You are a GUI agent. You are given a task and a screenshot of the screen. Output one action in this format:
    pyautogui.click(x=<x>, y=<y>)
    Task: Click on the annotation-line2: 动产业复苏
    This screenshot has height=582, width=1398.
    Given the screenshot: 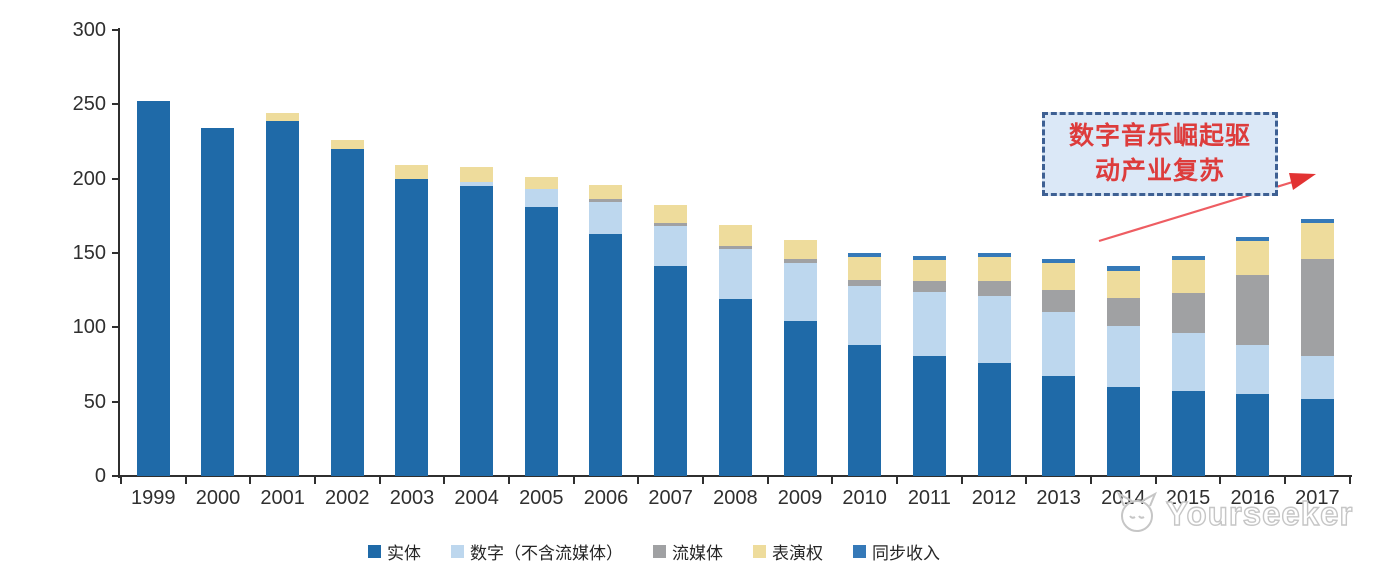 What is the action you would take?
    pyautogui.click(x=1159, y=171)
    